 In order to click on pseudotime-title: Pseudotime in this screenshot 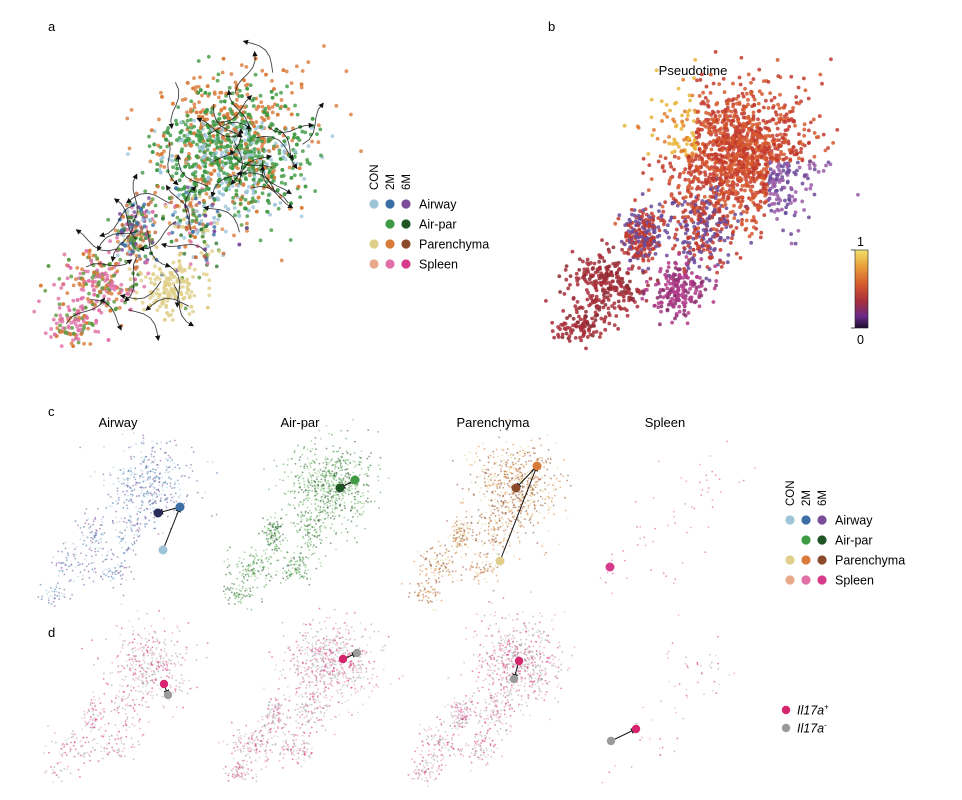, I will do `click(693, 70)`.